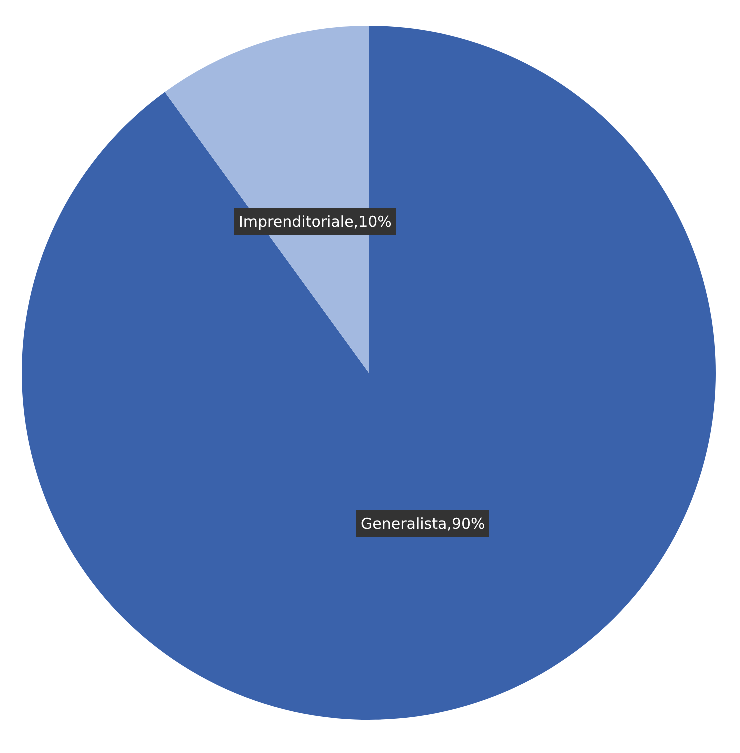 Image resolution: width=740 pixels, height=753 pixels. What do you see at coordinates (315, 222) in the screenshot?
I see `slice-label: Imprenditoriale,10%` at bounding box center [315, 222].